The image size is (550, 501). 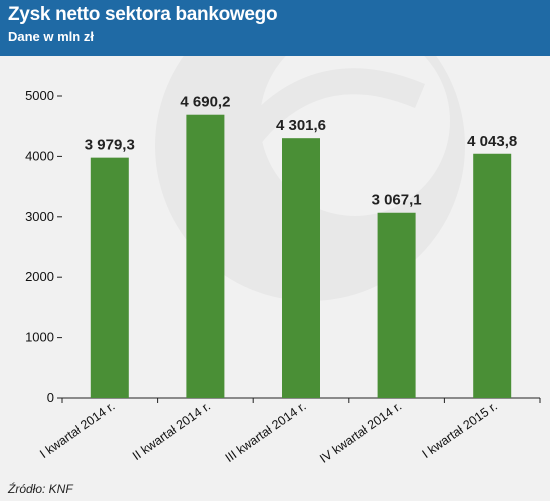 What do you see at coordinates (50, 397) in the screenshot?
I see `y-tick-label: 0` at bounding box center [50, 397].